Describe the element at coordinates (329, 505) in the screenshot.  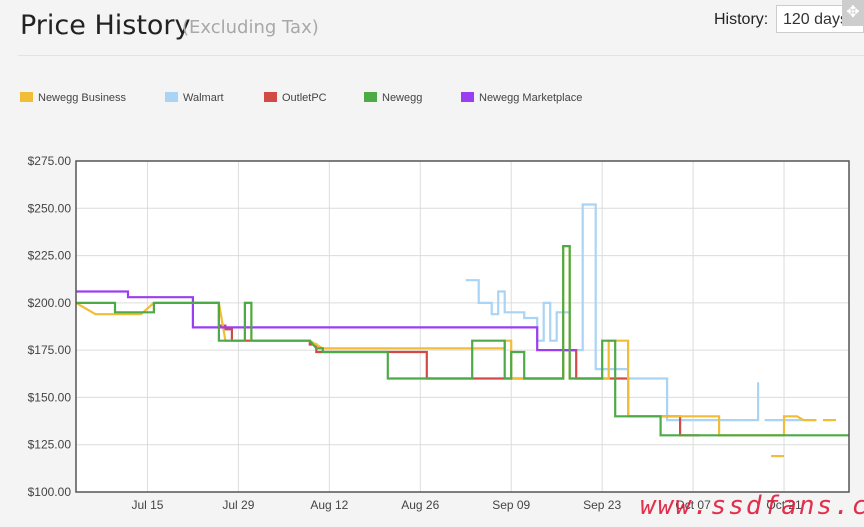
I see `x-tick-label: Aug 12` at that location.